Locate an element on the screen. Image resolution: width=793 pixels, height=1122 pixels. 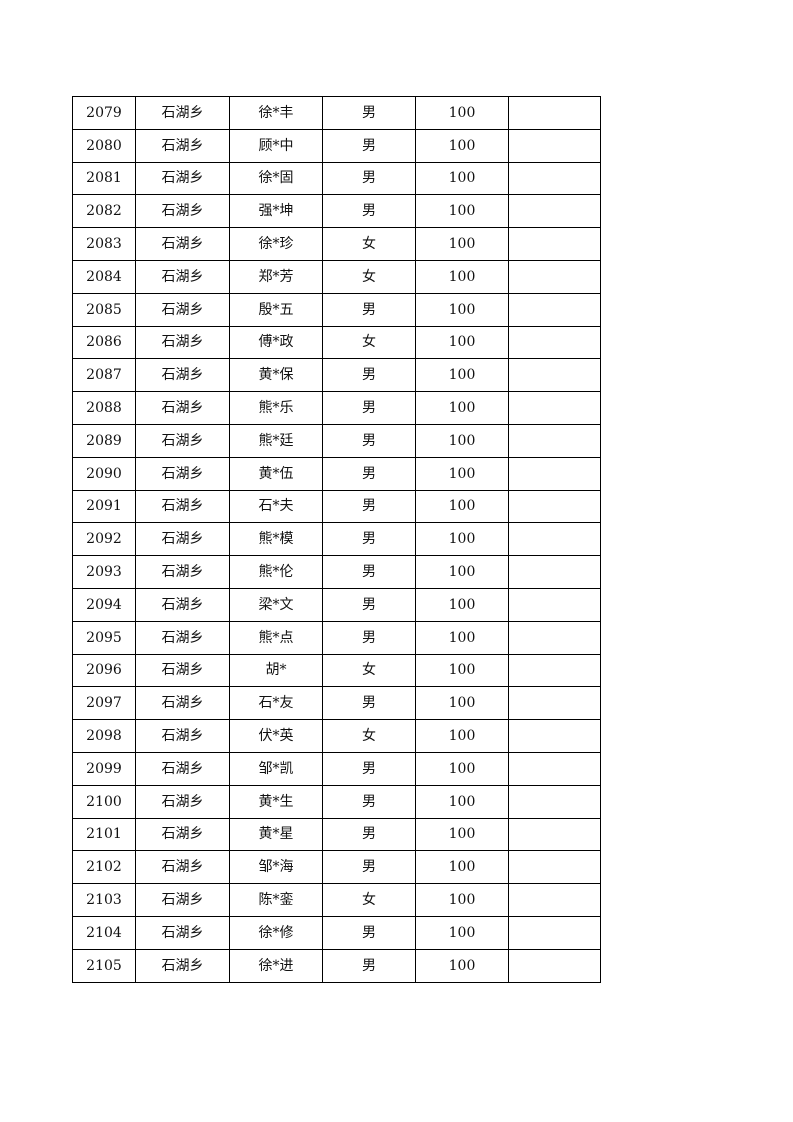
serial-number-cell: 2087 is located at coordinates (104, 375).